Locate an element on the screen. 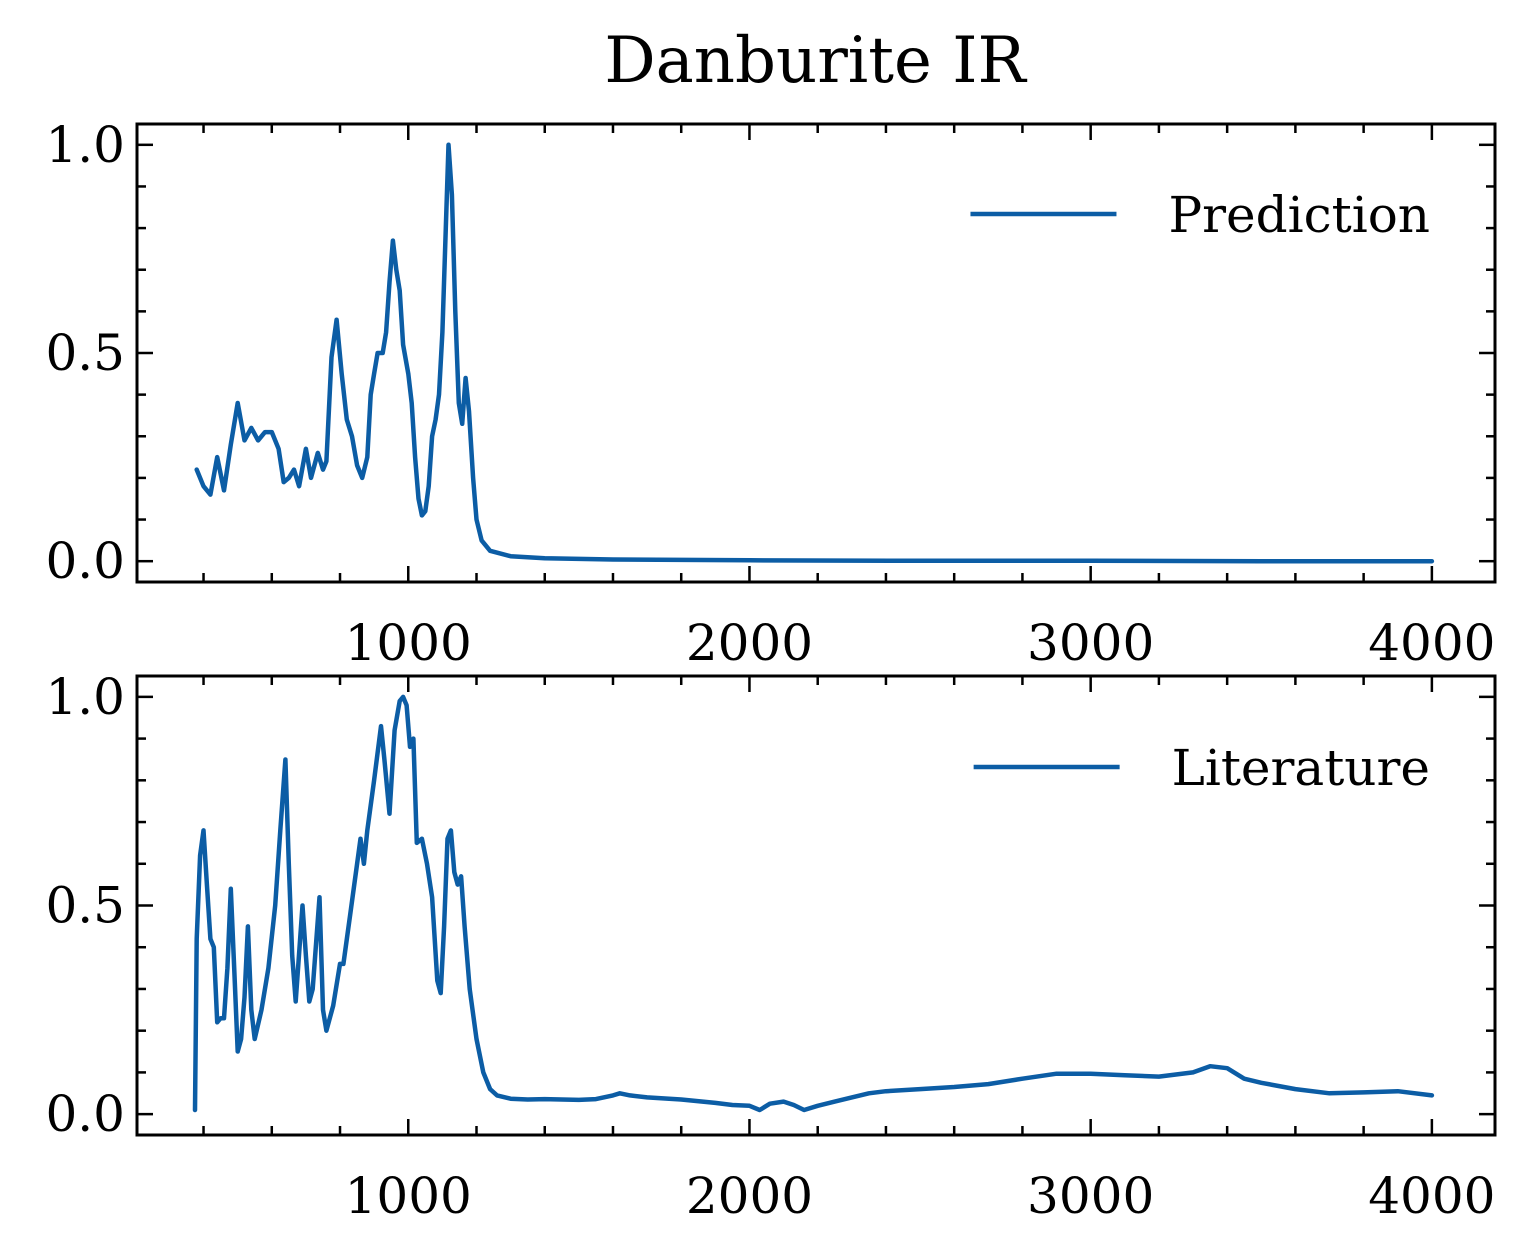 Image resolution: width=1526 pixels, height=1250 pixels. literature-x-tick-label: 1000 is located at coordinates (408, 1196).